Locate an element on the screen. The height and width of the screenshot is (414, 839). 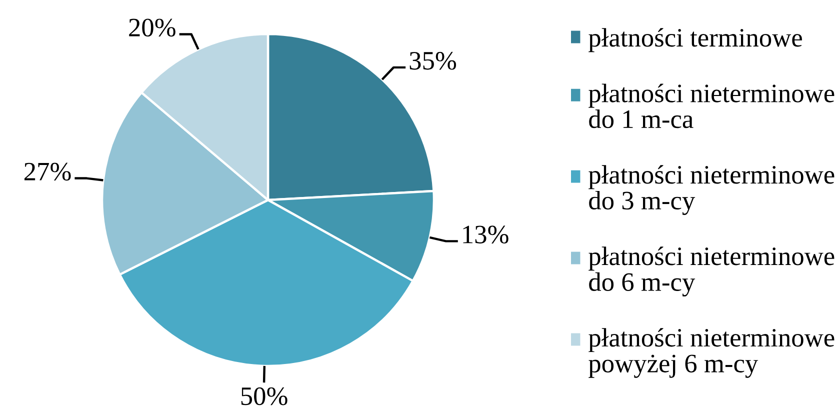
legend-label: płatności terminowe is located at coordinates (695, 40).